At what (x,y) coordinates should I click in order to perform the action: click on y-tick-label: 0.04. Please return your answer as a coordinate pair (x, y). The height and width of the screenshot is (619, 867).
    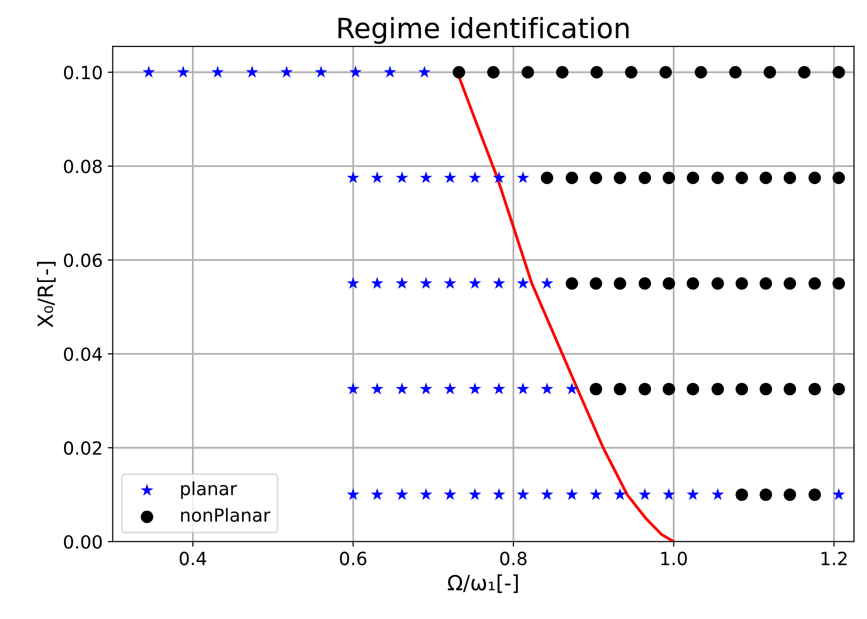
    Looking at the image, I should click on (83, 354).